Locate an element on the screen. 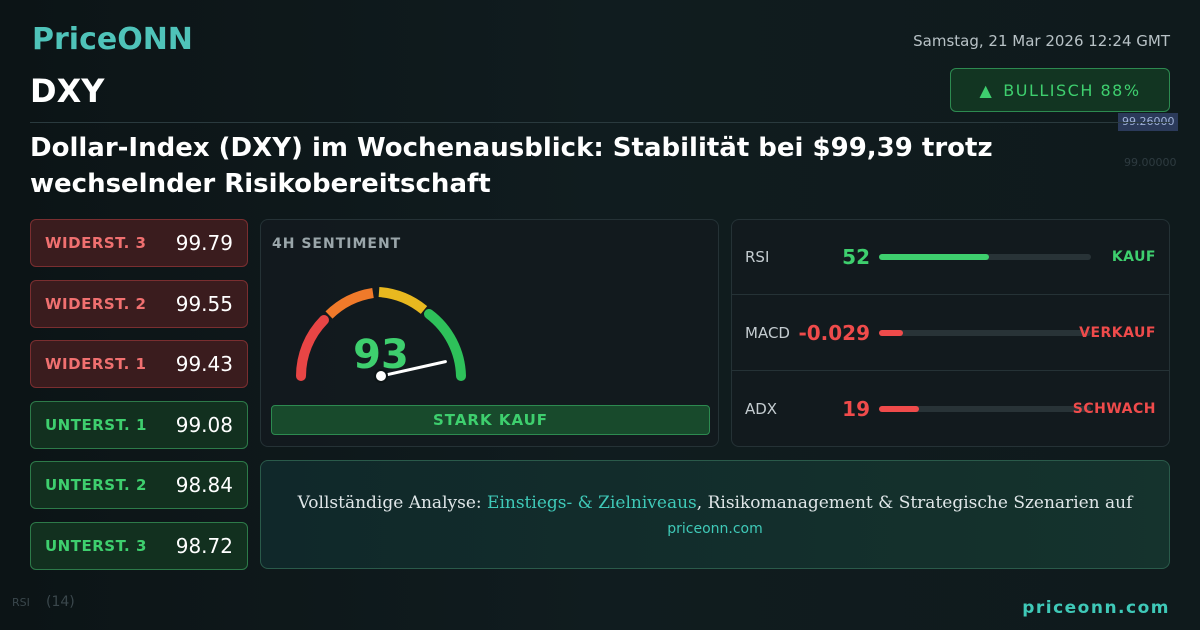 This screenshot has width=1200, height=630. cta-prefix: Vollständige Analyse: is located at coordinates (392, 503).